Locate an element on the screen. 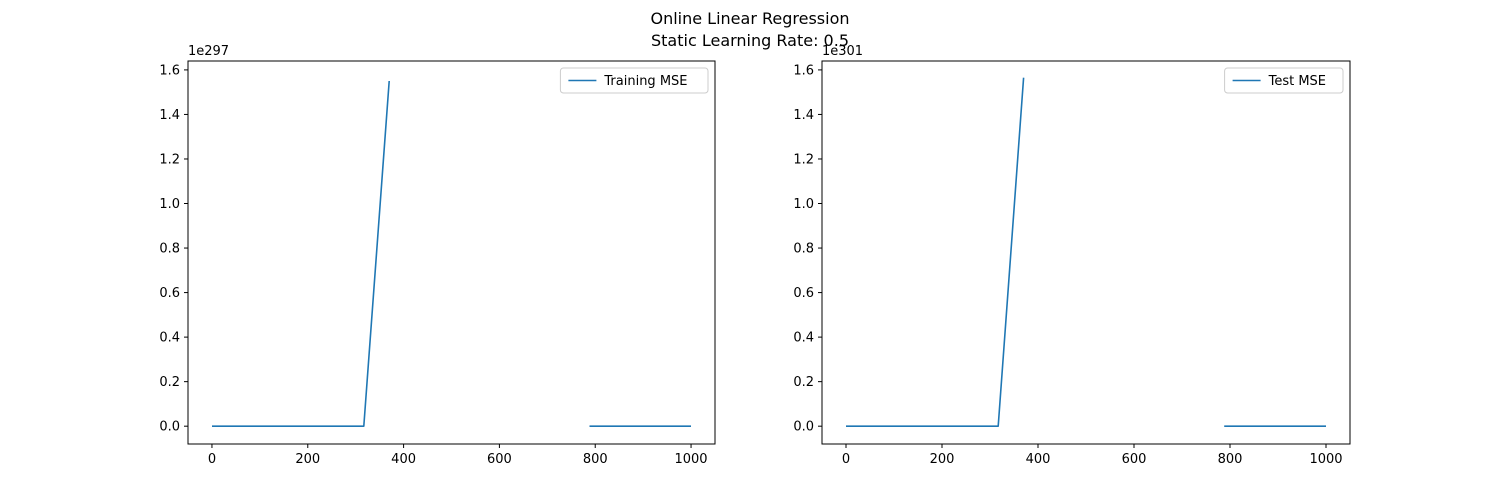 The height and width of the screenshot is (500, 1500). figure-title-line2: Static Learning Rate: 0.5 is located at coordinates (750, 40).